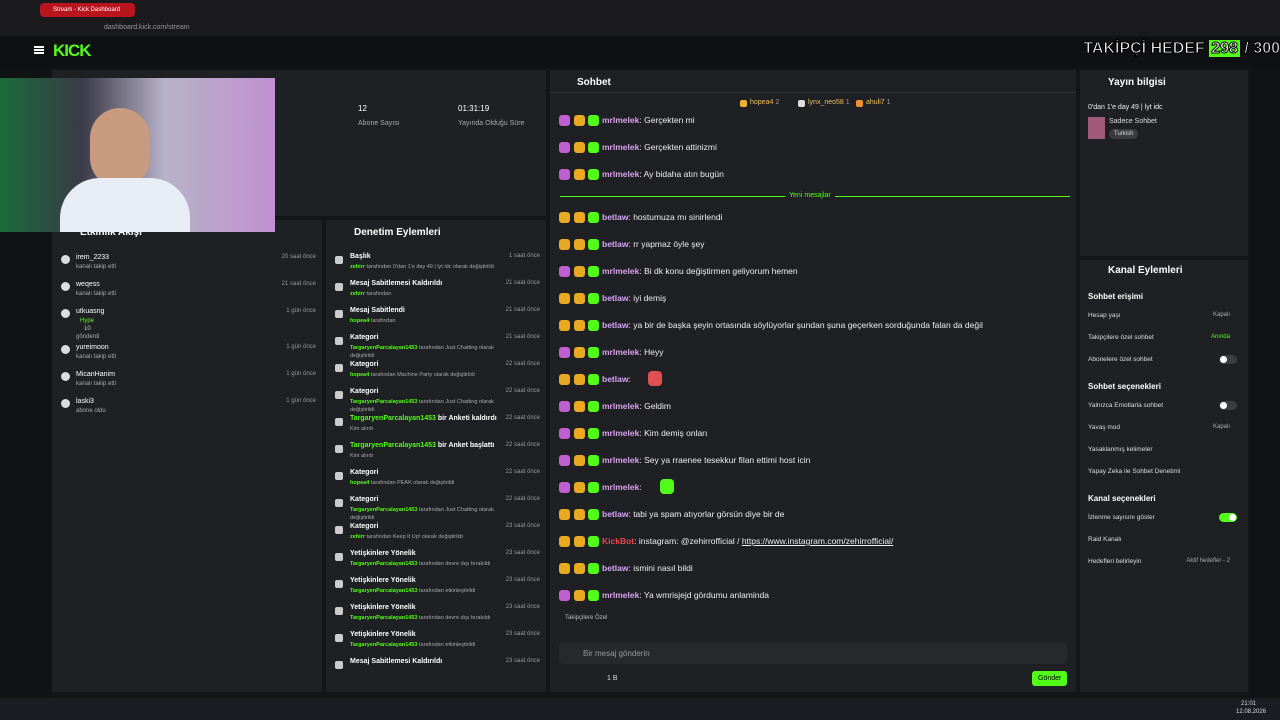 This screenshot has width=1280, height=720. What do you see at coordinates (762, 102) in the screenshot?
I see `top-user-name: hopea4` at bounding box center [762, 102].